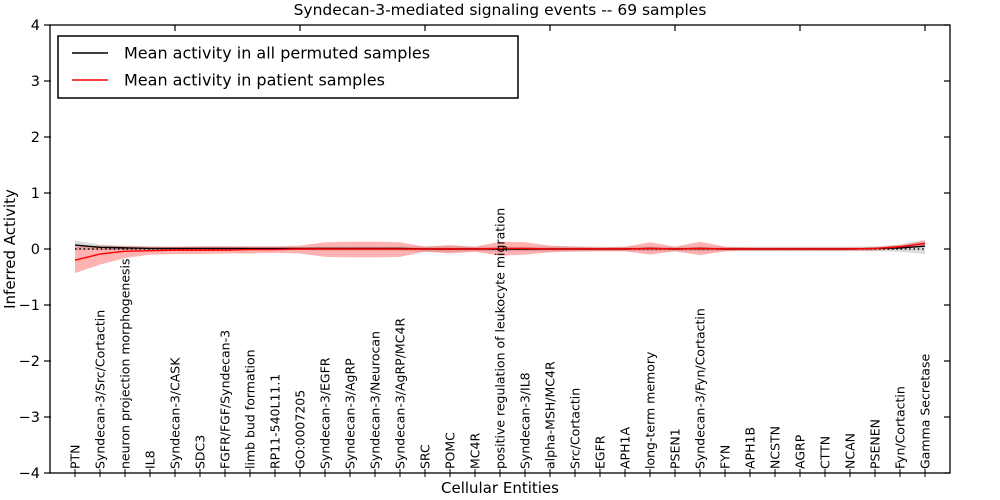 Image resolution: width=1000 pixels, height=500 pixels. I want to click on confidence-band-permuted, so click(500, 247).